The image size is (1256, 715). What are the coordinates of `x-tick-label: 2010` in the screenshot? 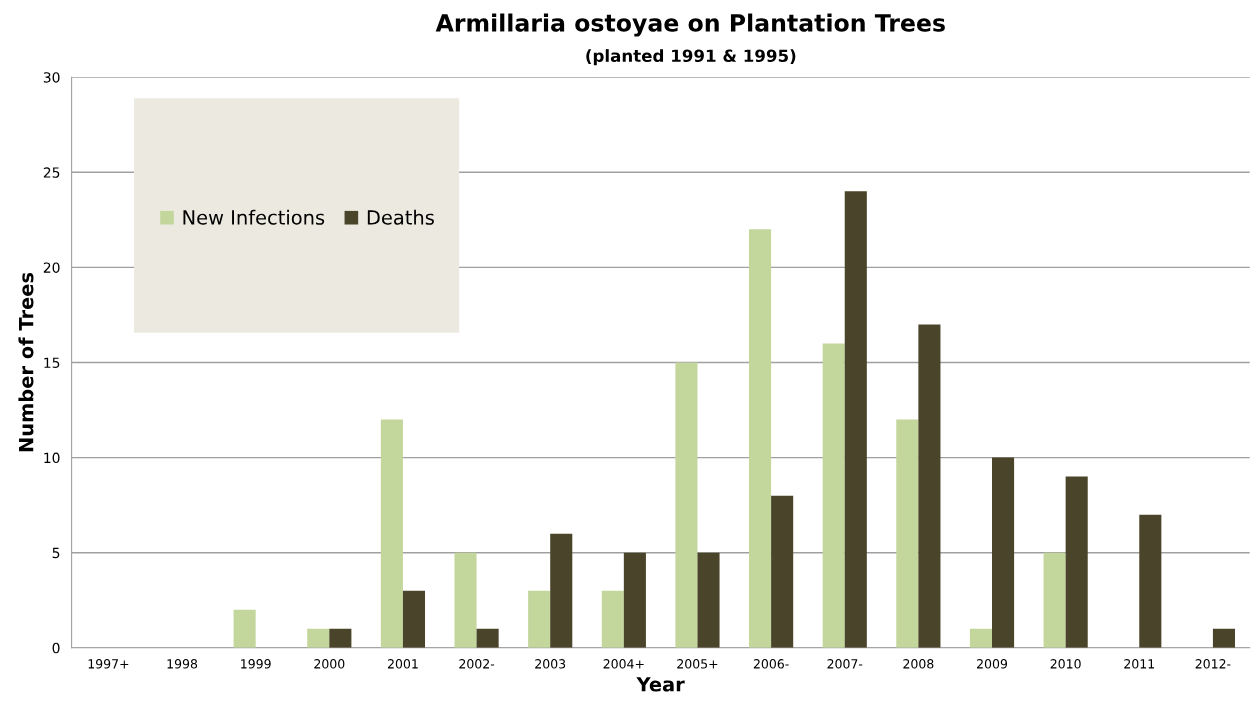 It's located at (1065, 664).